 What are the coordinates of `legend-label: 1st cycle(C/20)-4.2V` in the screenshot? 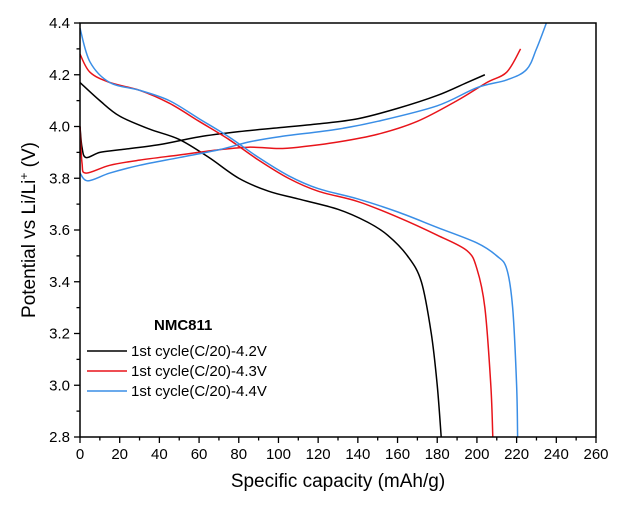 It's located at (199, 351).